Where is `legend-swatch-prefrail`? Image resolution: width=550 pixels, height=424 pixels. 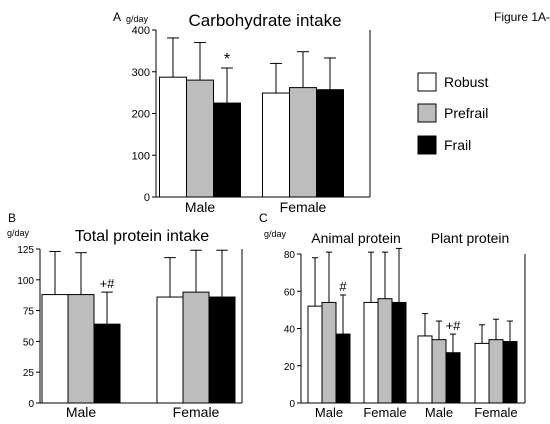 legend-swatch-prefrail is located at coordinates (427, 113).